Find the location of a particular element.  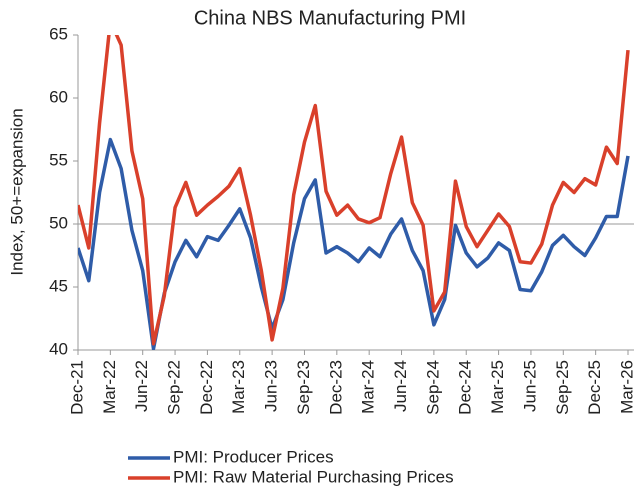

x-tick-label: Dec-25 is located at coordinates (594, 387).